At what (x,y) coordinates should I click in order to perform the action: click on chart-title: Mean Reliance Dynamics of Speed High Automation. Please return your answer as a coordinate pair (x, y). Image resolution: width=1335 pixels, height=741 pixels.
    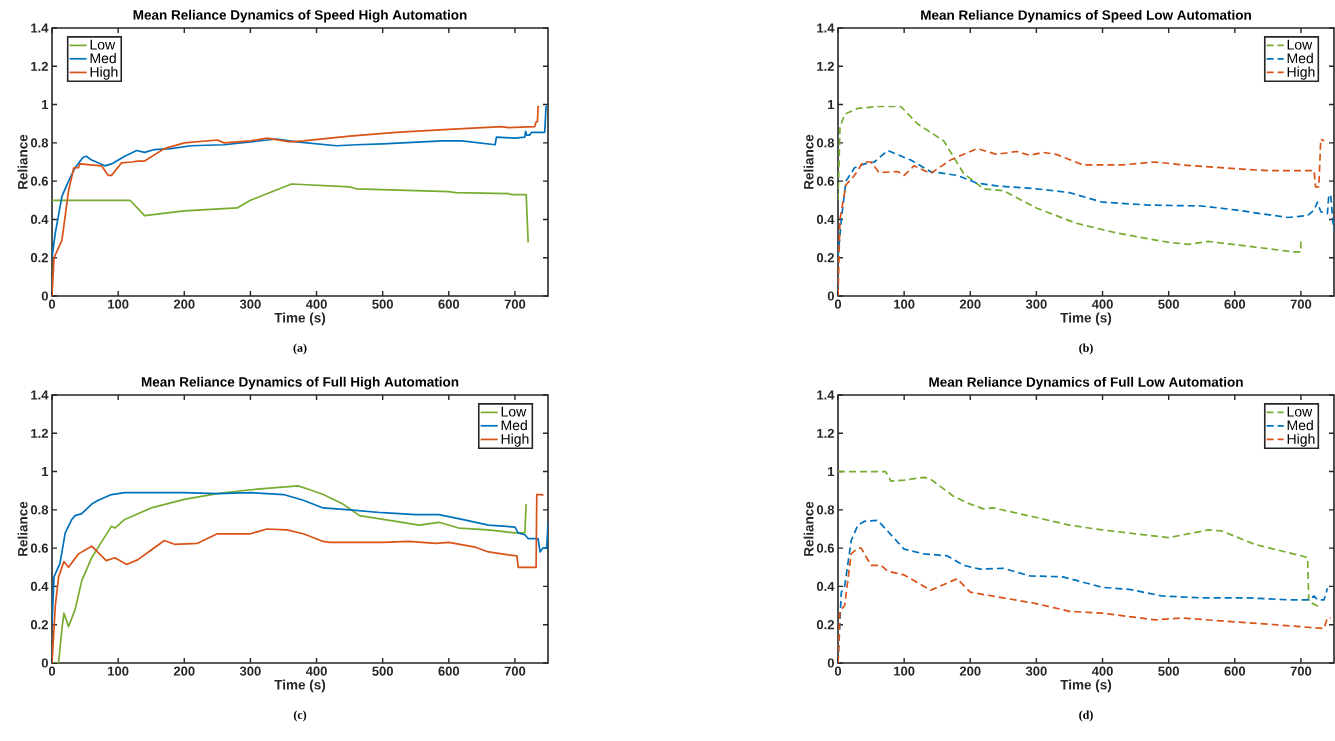
    Looking at the image, I should click on (300, 16).